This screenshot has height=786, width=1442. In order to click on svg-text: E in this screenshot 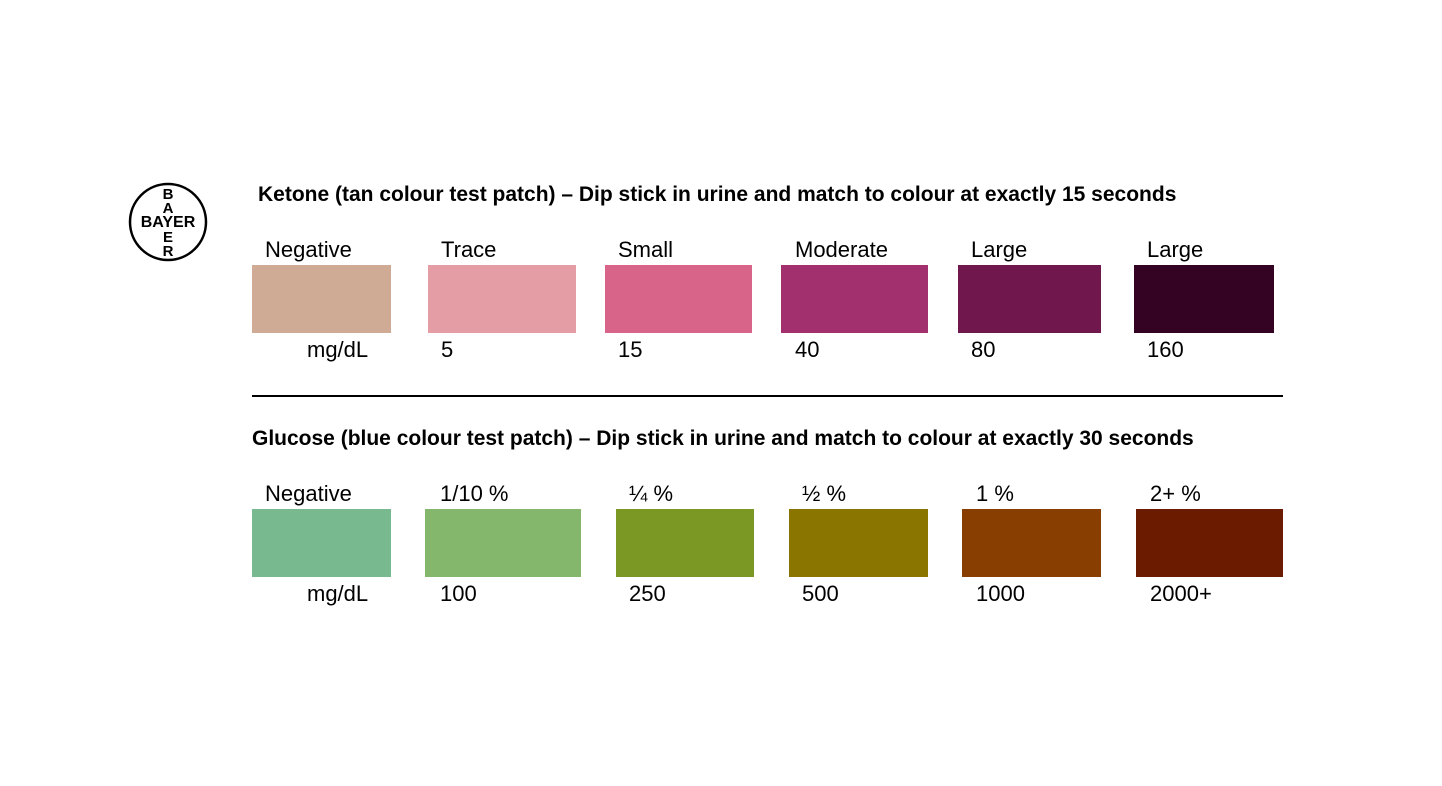, I will do `click(168, 237)`.